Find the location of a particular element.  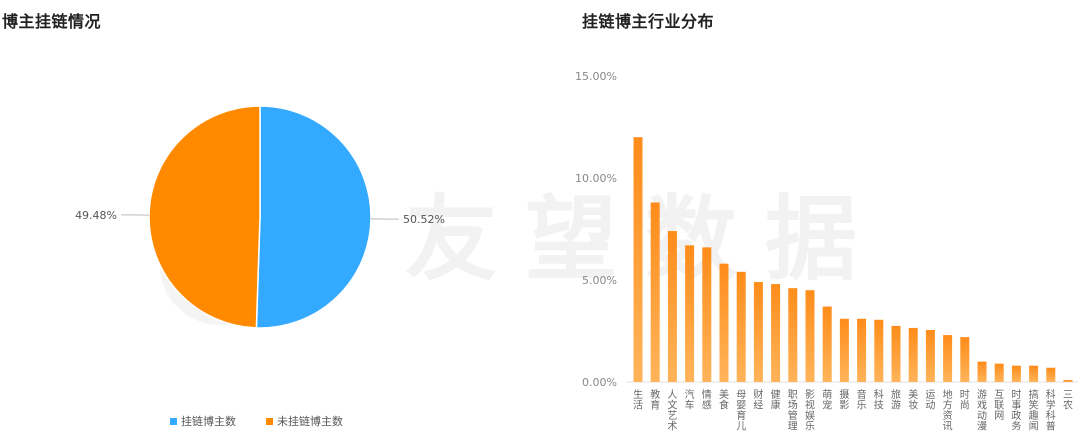

pie-chart-title: 博主挂链情况 is located at coordinates (52, 21).